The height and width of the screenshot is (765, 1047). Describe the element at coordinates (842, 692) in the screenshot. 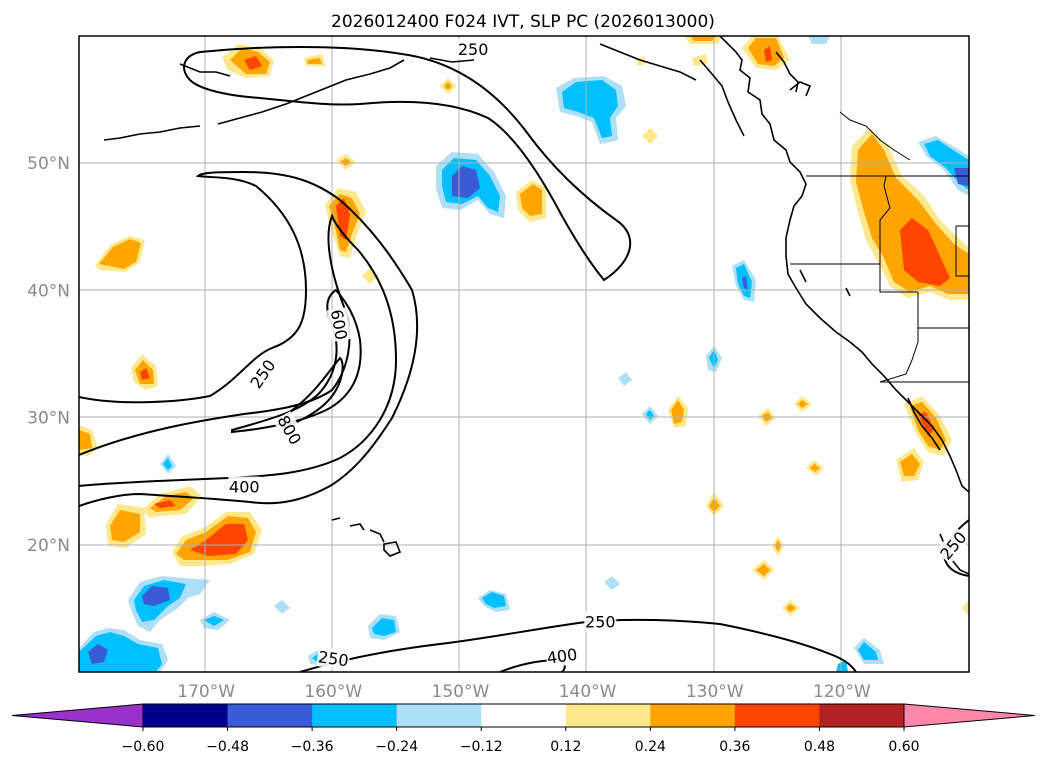

I see `lon-label-5: 120°W` at that location.